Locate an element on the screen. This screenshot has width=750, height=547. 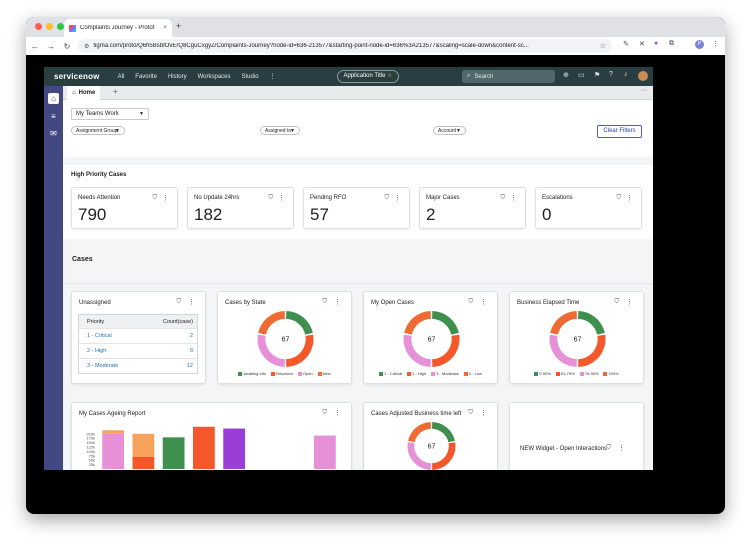
cases-by-state-donut: 67 is located at coordinates (285, 339).